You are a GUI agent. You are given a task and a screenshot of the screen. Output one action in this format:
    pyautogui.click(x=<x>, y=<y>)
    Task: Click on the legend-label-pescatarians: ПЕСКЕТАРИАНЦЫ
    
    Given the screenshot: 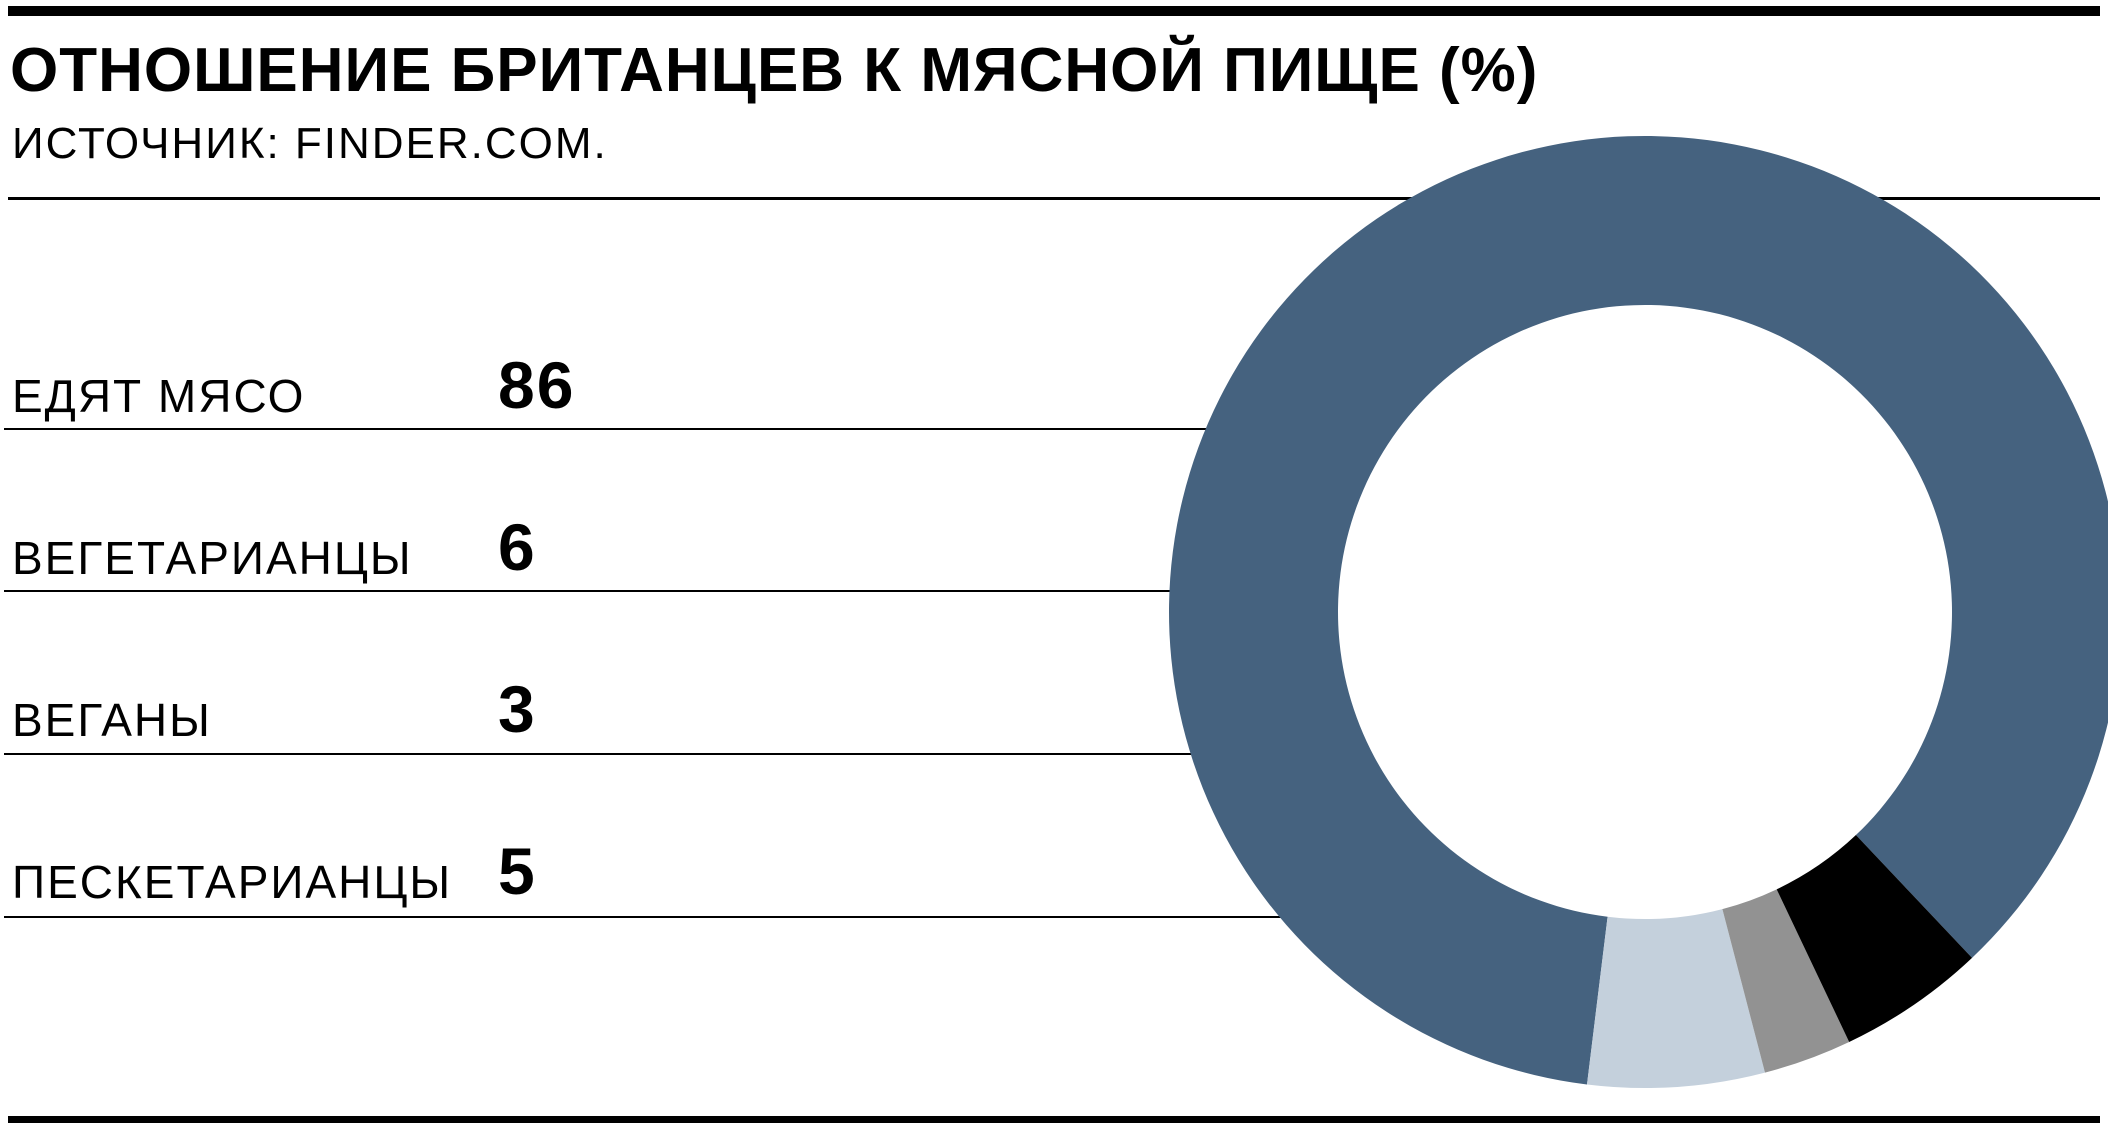 What is the action you would take?
    pyautogui.click(x=232, y=882)
    